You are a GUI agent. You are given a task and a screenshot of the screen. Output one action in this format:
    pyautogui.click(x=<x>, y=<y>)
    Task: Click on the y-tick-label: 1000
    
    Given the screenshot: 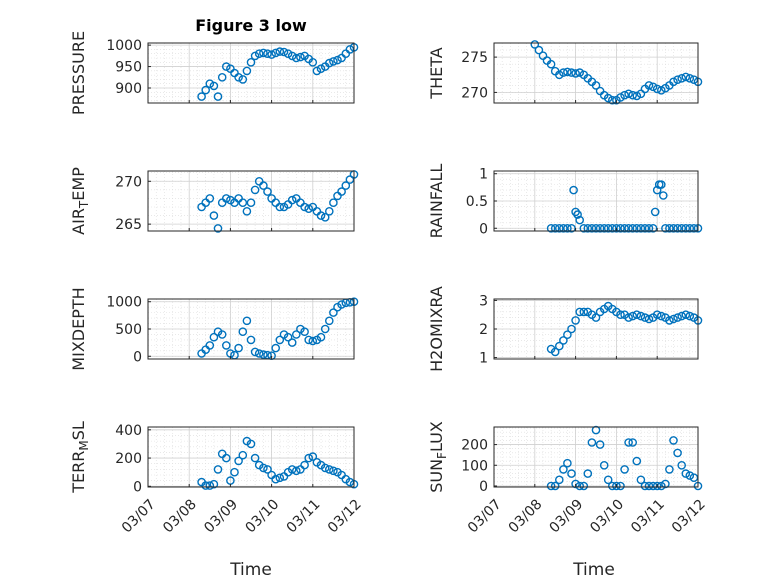 What is the action you would take?
    pyautogui.click(x=124, y=46)
    